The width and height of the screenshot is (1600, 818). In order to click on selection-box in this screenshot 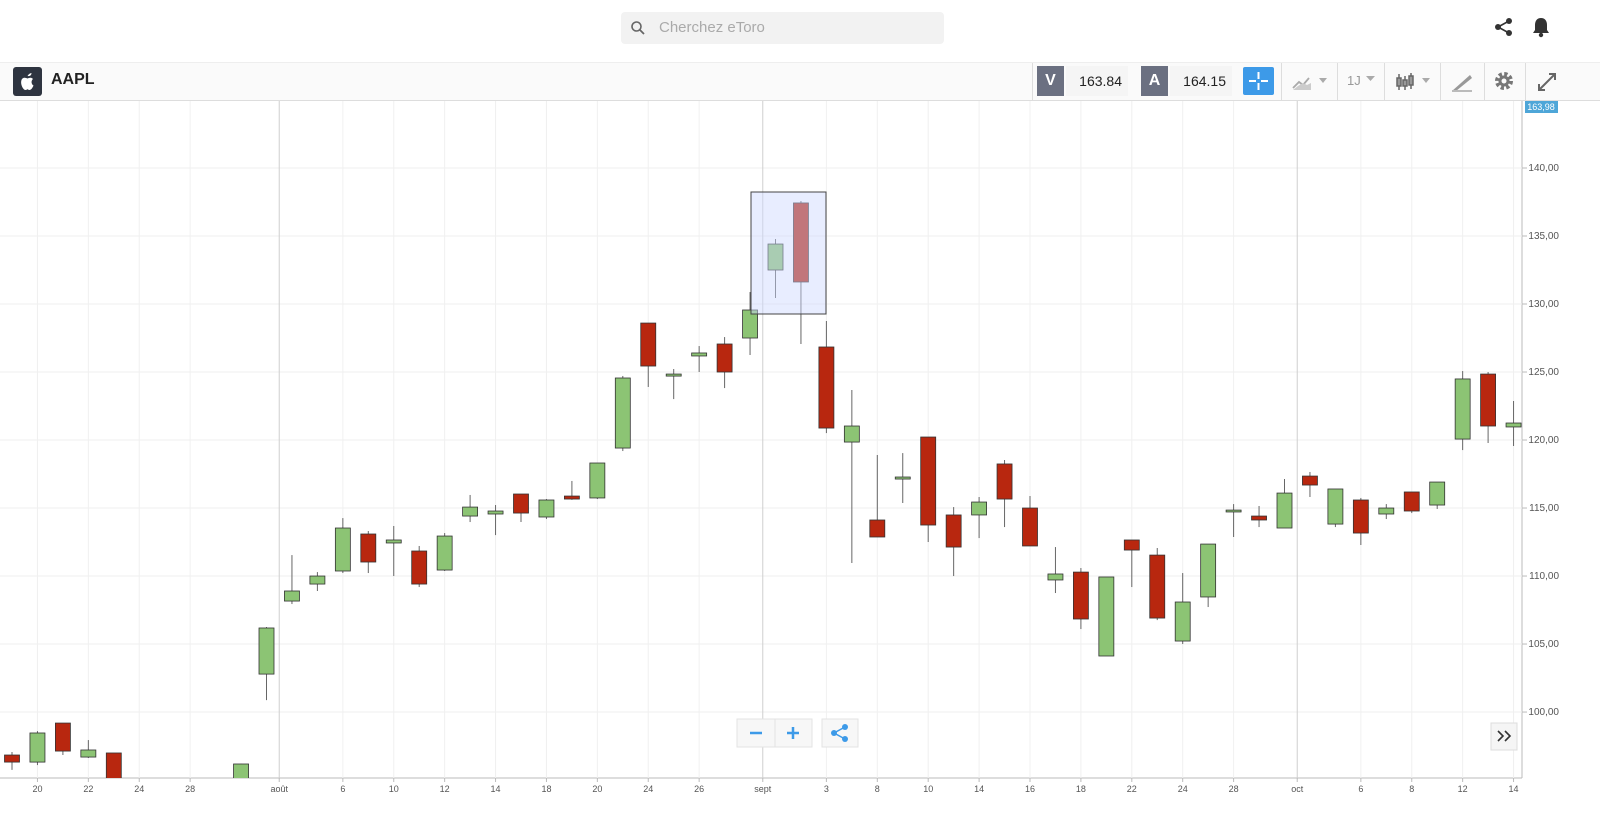, I will do `click(788, 253)`.